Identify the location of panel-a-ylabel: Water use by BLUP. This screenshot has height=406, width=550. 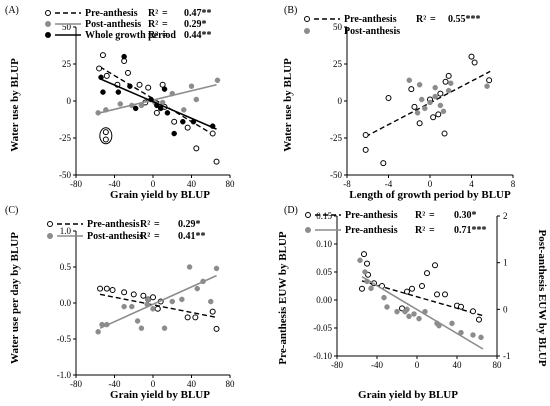
(15, 105).